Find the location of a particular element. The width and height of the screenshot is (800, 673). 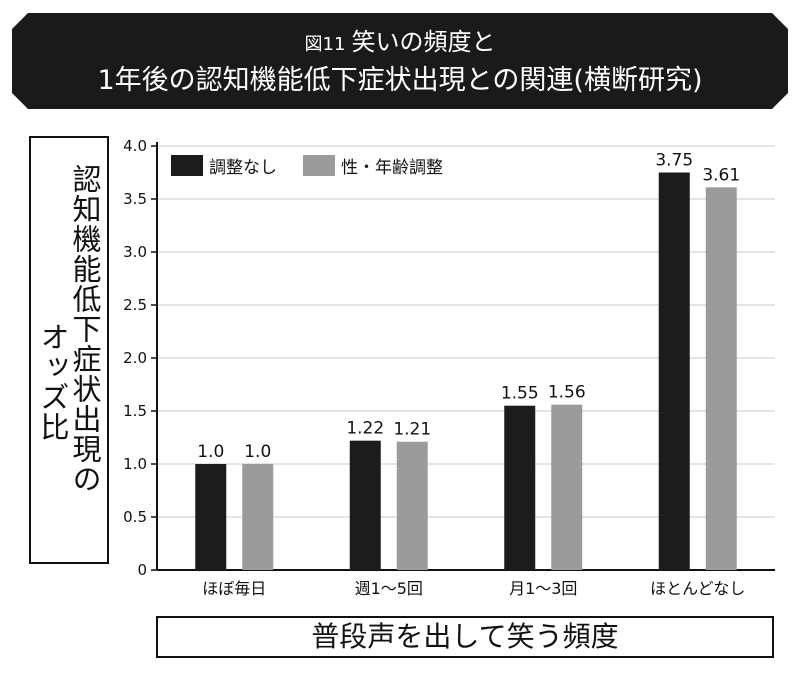

y-tick-label: 3.0 is located at coordinates (135, 252).